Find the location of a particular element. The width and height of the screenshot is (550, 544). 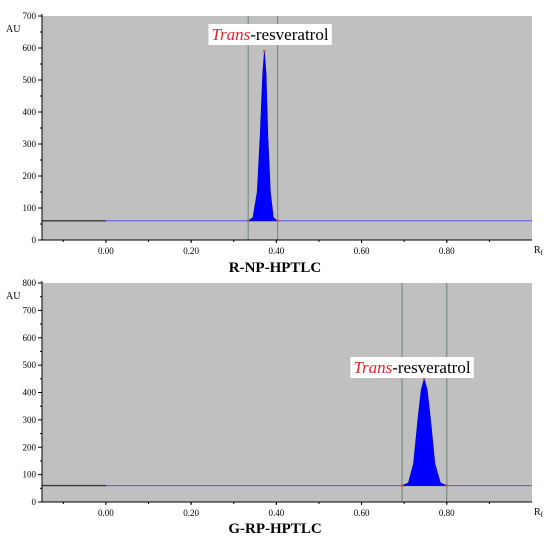

chart-caption: G-RP-HPTLC is located at coordinates (274, 529).